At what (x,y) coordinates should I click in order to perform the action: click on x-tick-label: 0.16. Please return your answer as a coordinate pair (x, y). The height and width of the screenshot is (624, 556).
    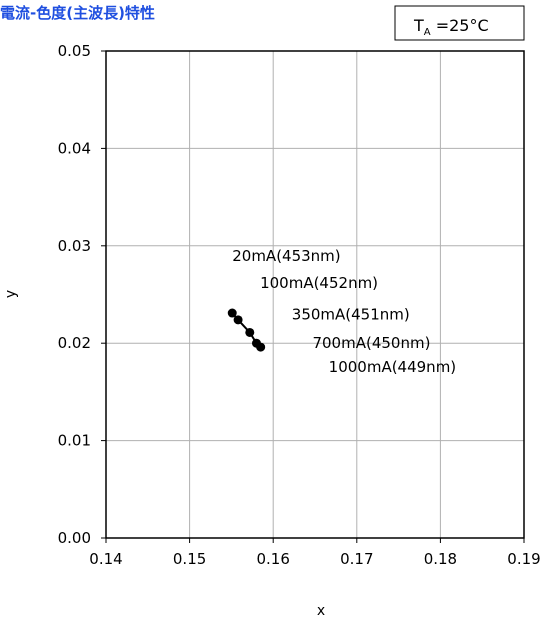
    Looking at the image, I should click on (272, 559).